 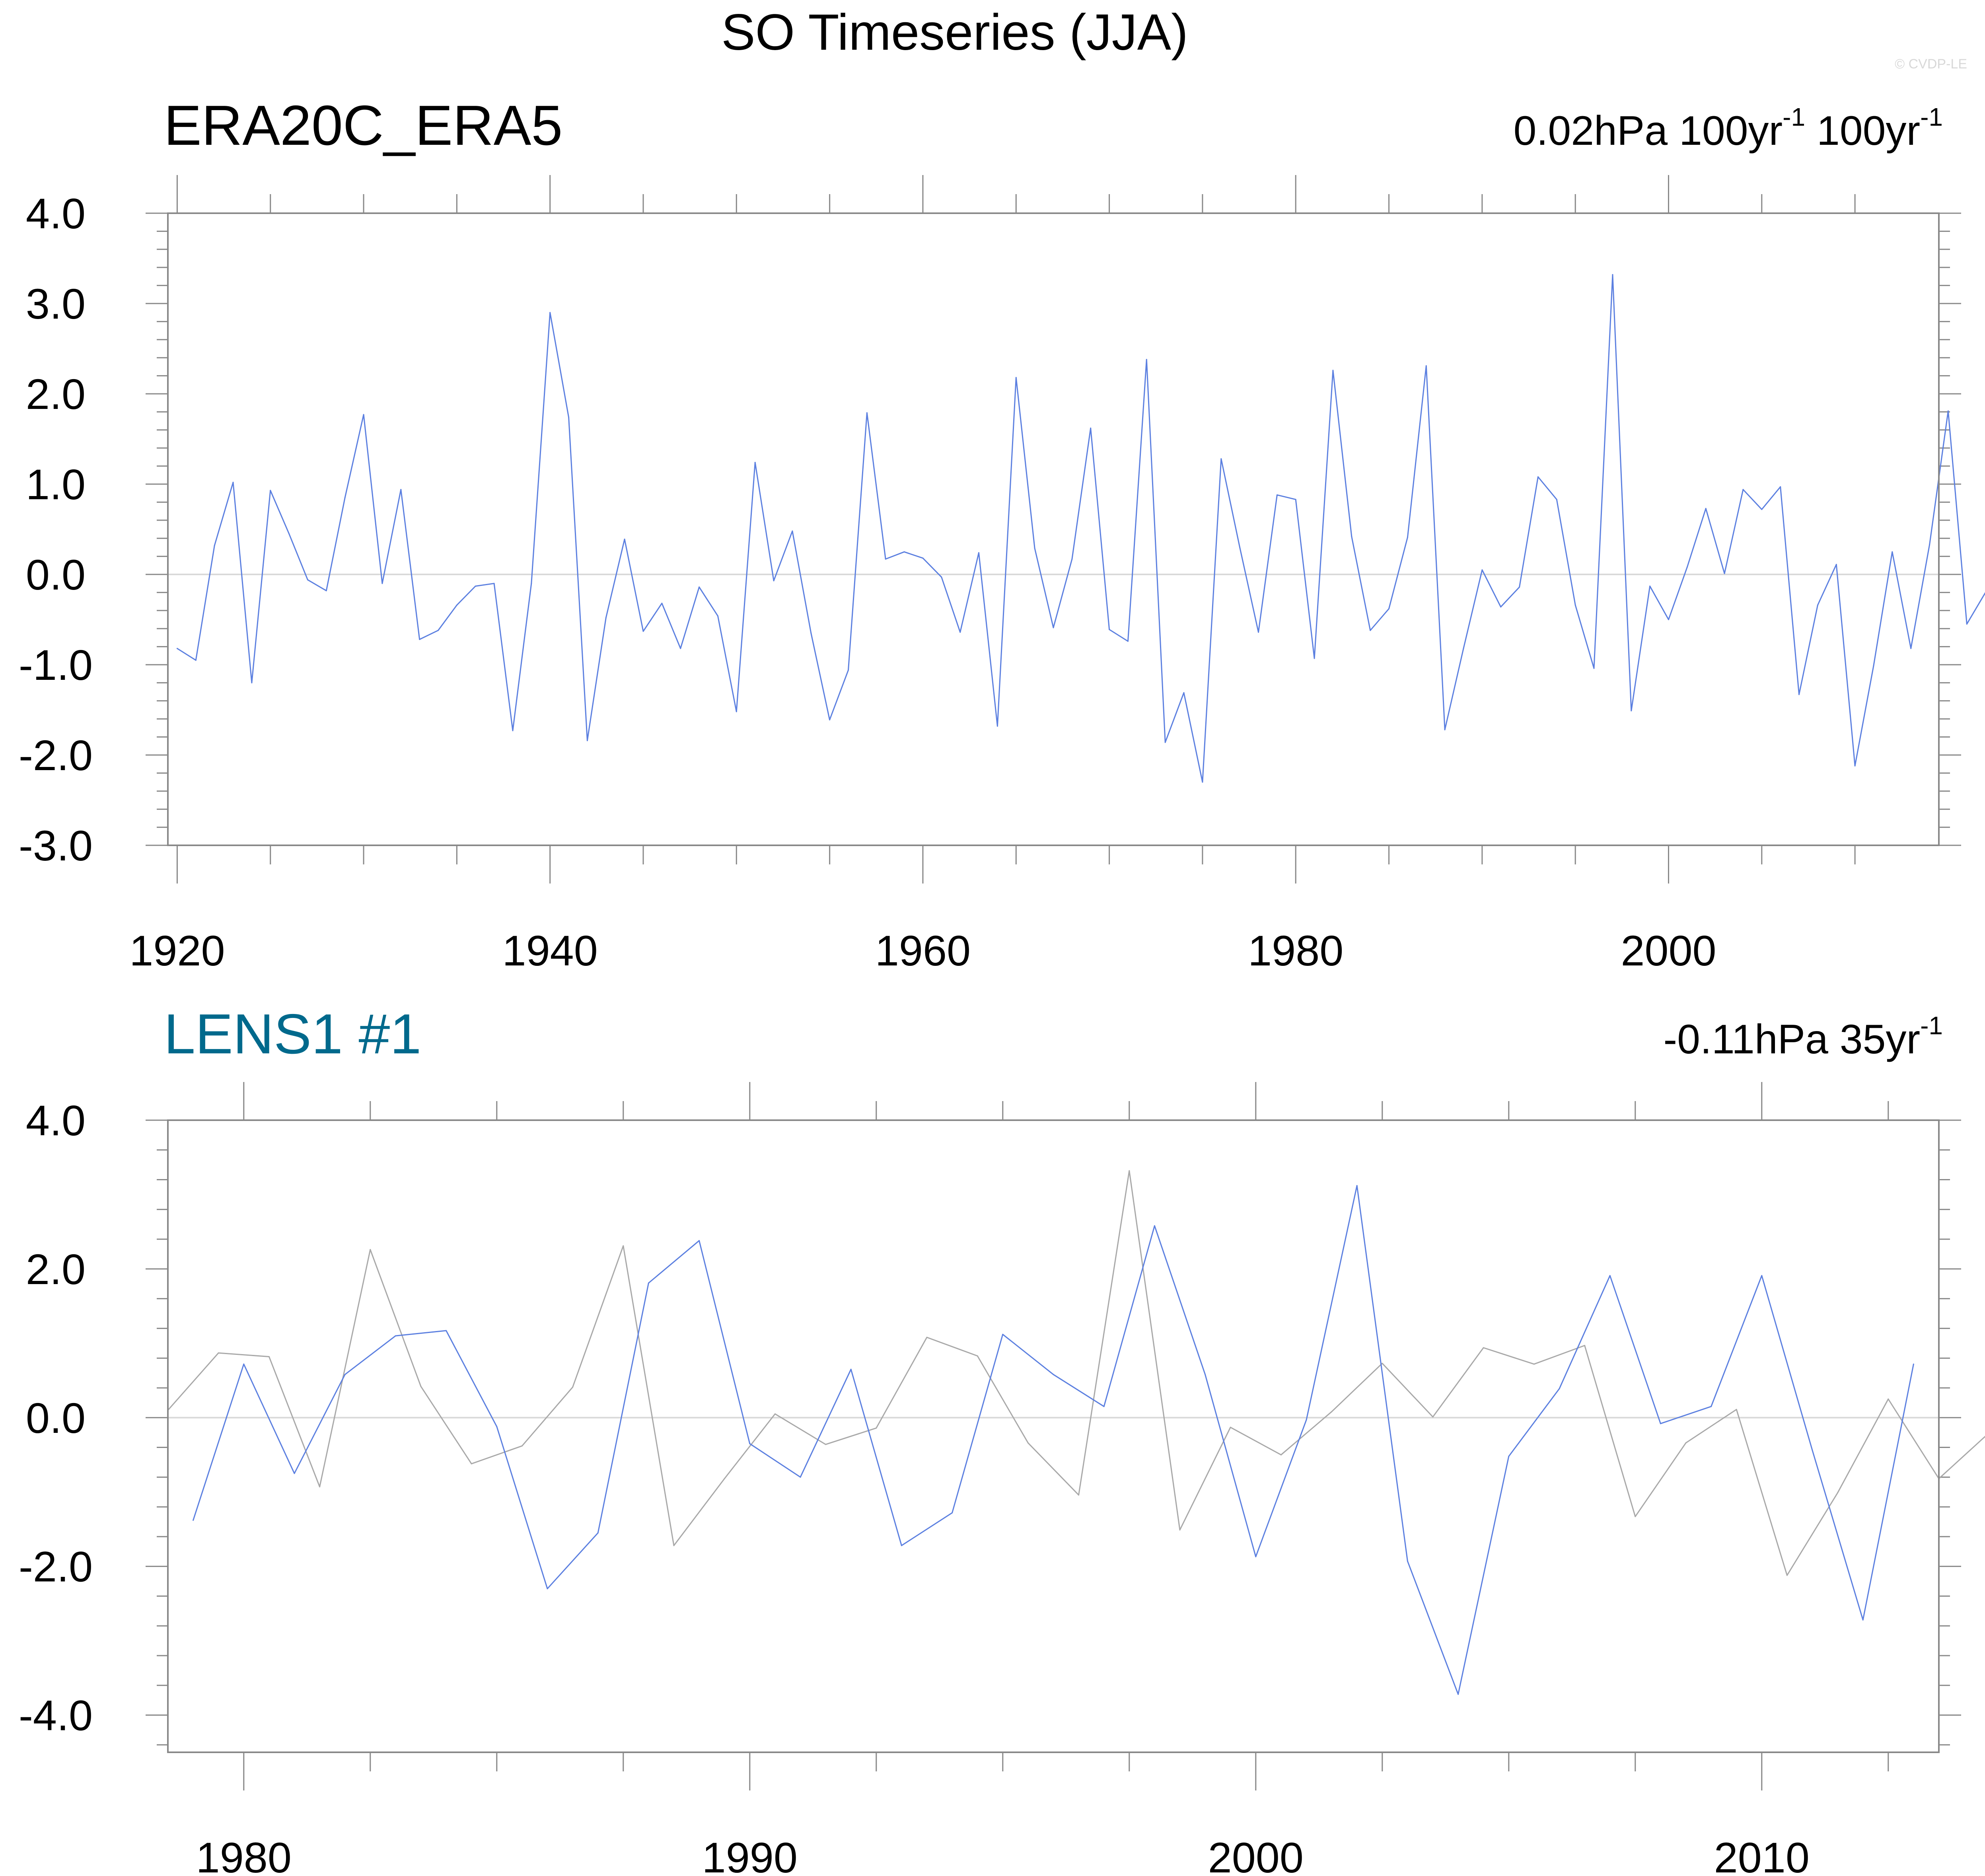 I want to click on x-tick-label: 1990, so click(x=750, y=1855).